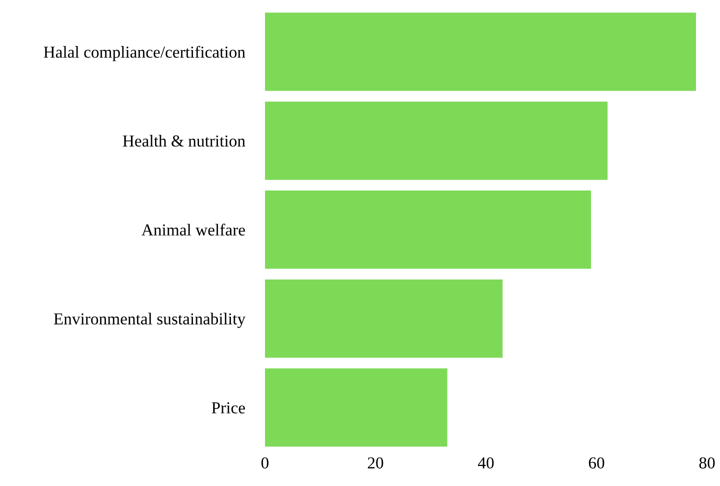 The height and width of the screenshot is (486, 720). Describe the element at coordinates (376, 463) in the screenshot. I see `x-tick-label: 20` at that location.